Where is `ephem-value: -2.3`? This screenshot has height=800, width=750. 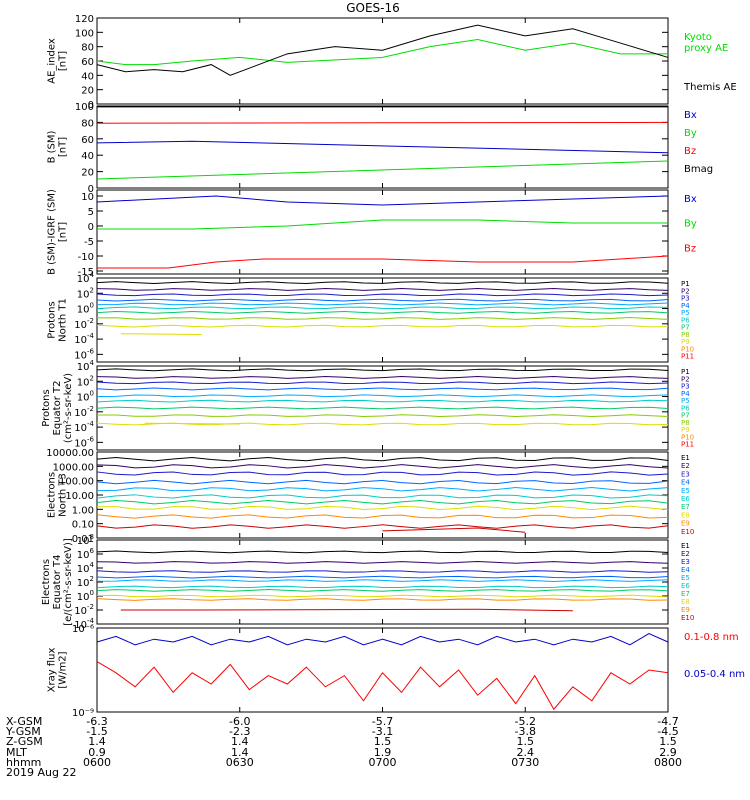
ephem-value: -2.3 is located at coordinates (239, 731).